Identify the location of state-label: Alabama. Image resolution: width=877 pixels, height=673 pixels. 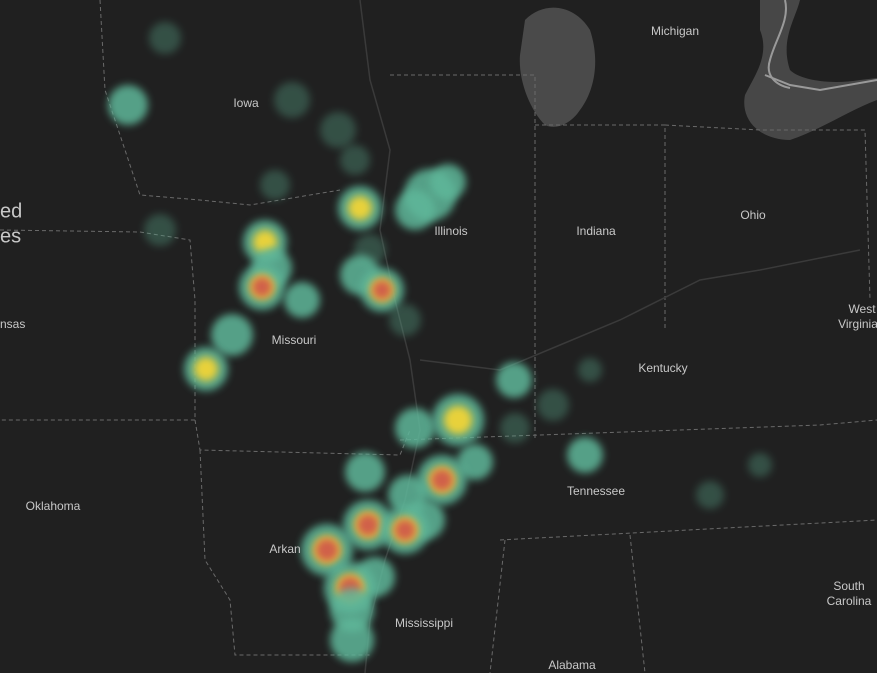
(572, 665).